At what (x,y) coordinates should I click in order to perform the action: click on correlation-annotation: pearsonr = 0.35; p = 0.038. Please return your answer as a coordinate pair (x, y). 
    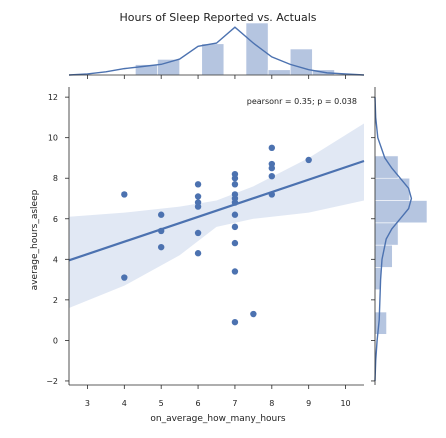
    Looking at the image, I should click on (302, 101).